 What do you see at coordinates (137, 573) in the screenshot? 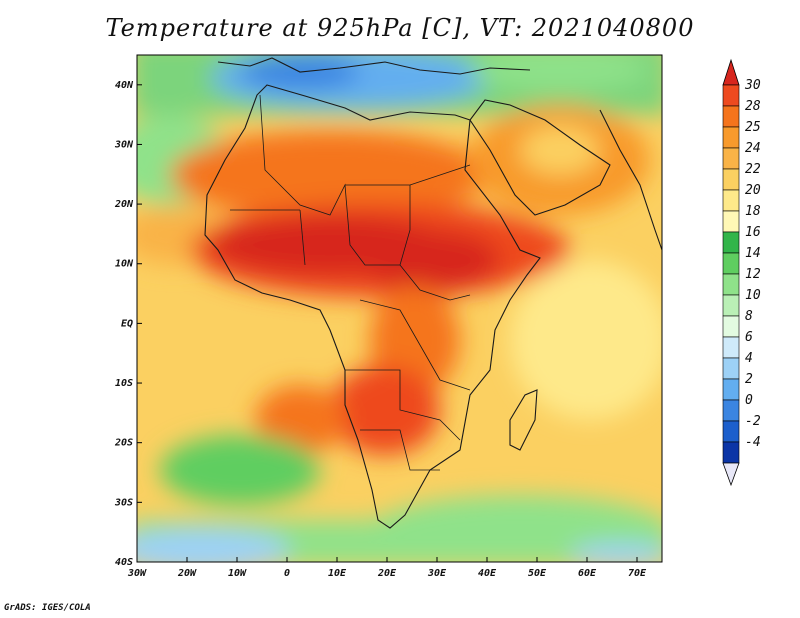
I see `lon-tick-label: 30W` at bounding box center [137, 573].